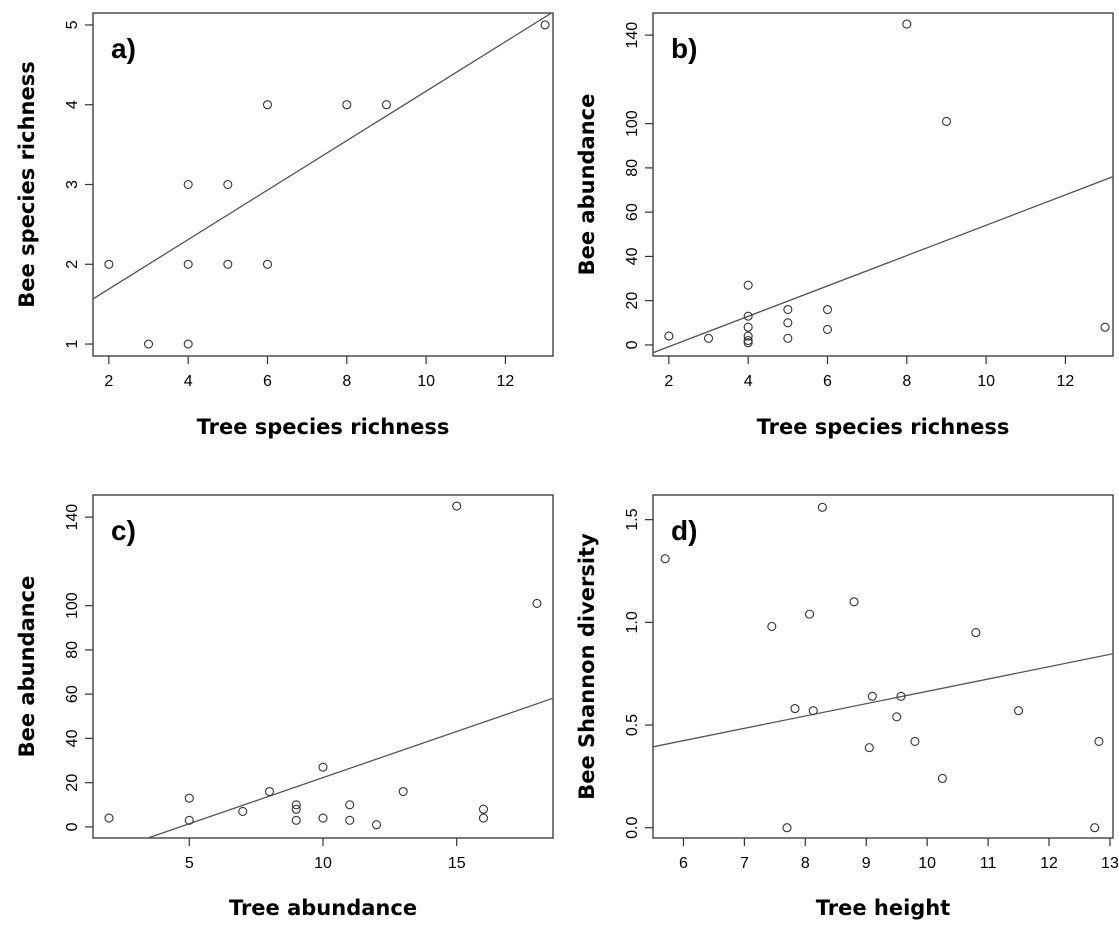 This screenshot has height=927, width=1119. What do you see at coordinates (189, 863) in the screenshot?
I see `x-tick-label: 5` at bounding box center [189, 863].